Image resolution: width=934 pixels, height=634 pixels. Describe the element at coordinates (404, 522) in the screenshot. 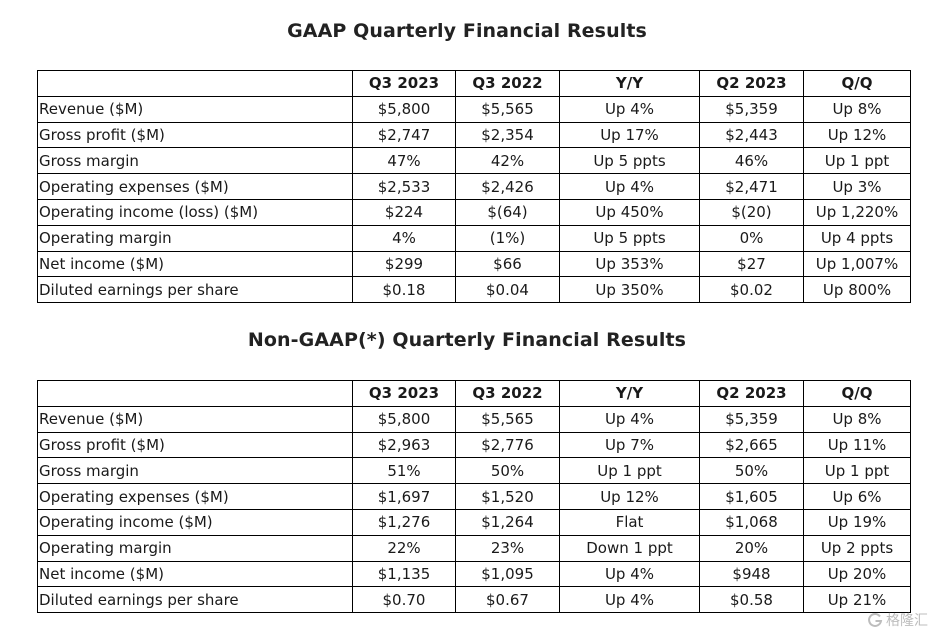

I see `table-cell: $1,276` at that location.